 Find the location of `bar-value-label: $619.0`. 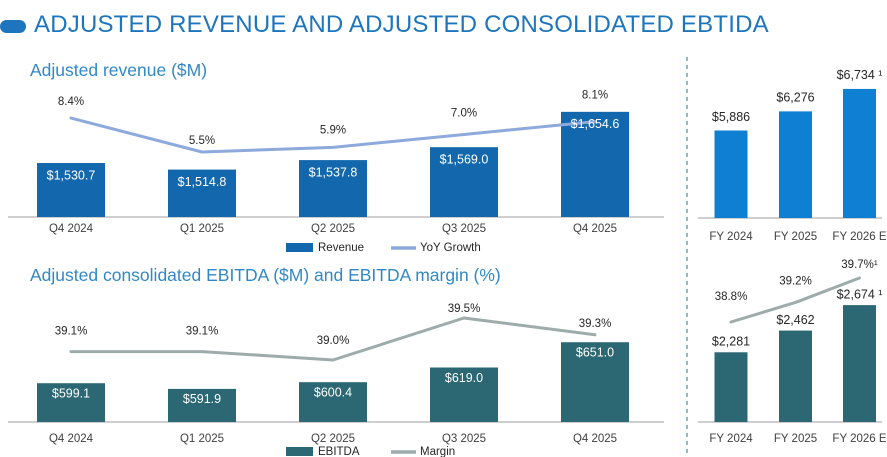

bar-value-label: $619.0 is located at coordinates (464, 378).